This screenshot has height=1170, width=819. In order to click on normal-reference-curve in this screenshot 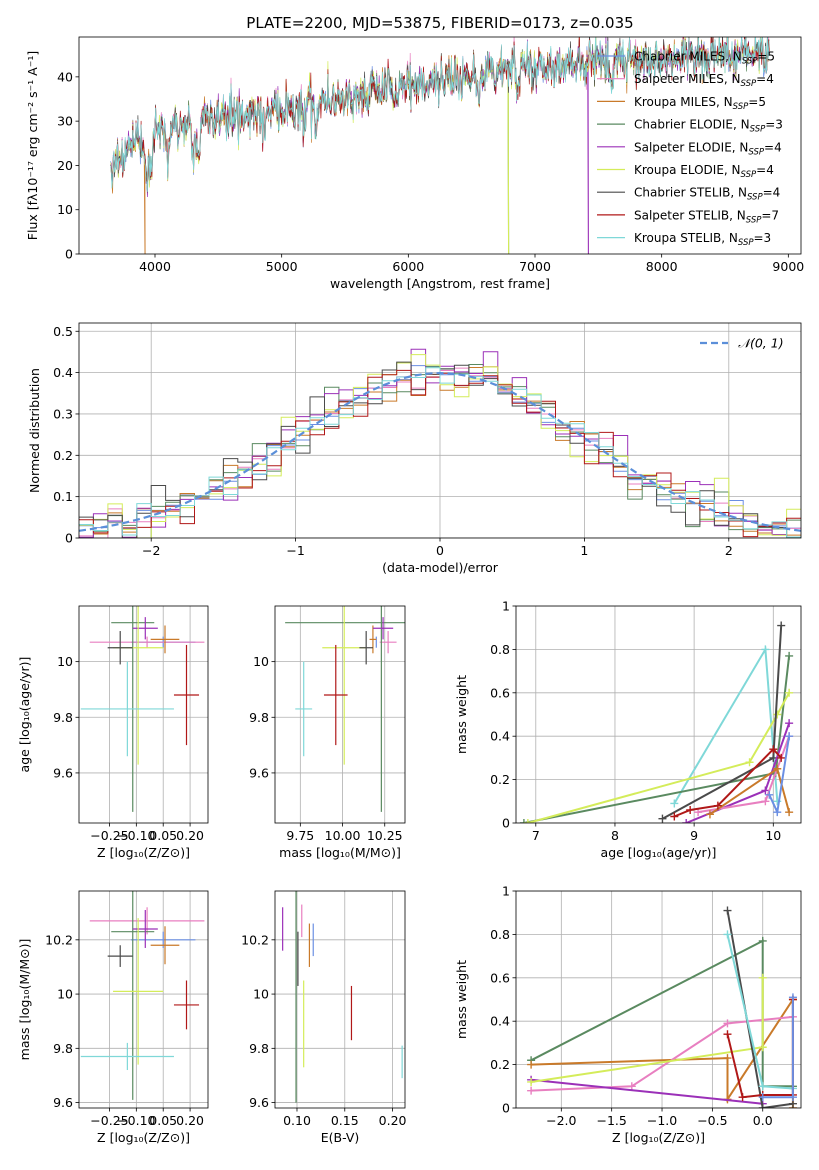, I will do `click(440, 451)`.